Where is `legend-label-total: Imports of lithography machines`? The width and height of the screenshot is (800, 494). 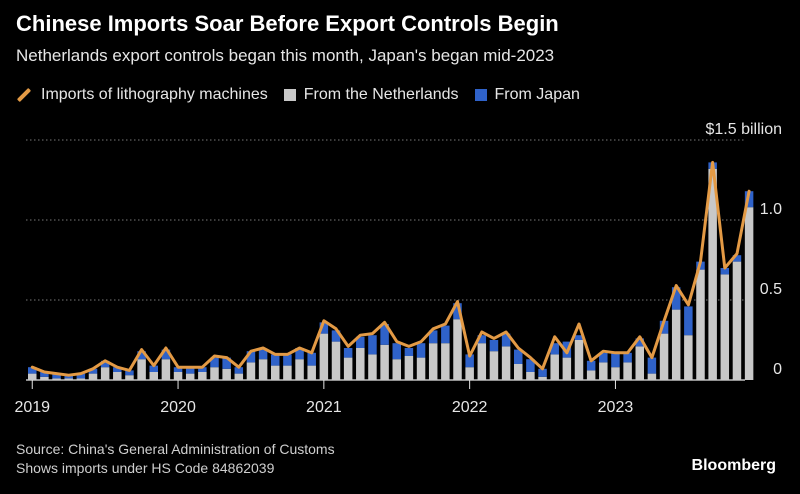
legend-label-total: Imports of lithography machines is located at coordinates (154, 94).